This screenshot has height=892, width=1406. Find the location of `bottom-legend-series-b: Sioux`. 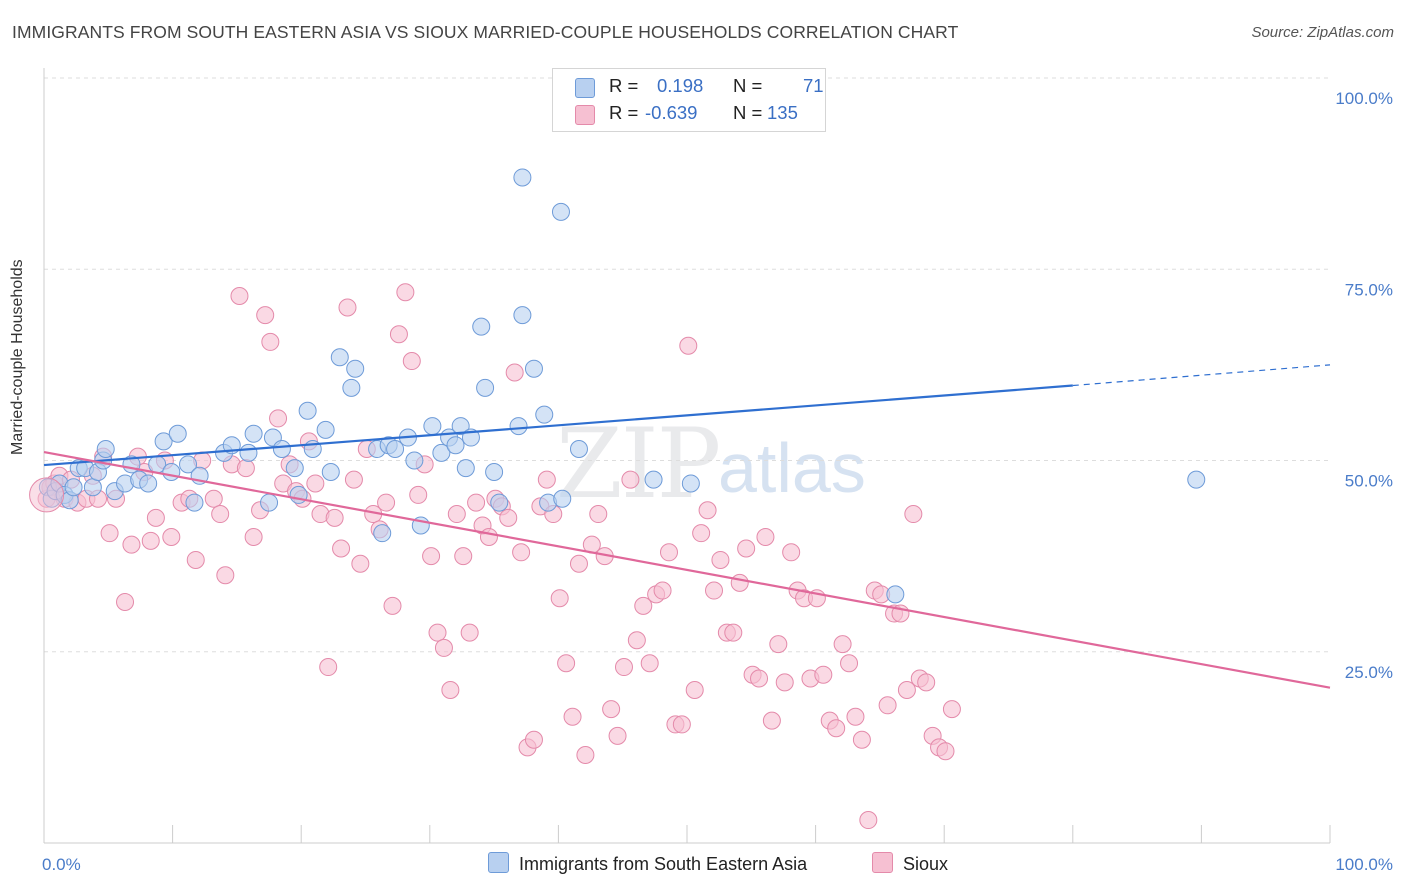

bottom-legend-series-b: Sioux is located at coordinates (910, 863).